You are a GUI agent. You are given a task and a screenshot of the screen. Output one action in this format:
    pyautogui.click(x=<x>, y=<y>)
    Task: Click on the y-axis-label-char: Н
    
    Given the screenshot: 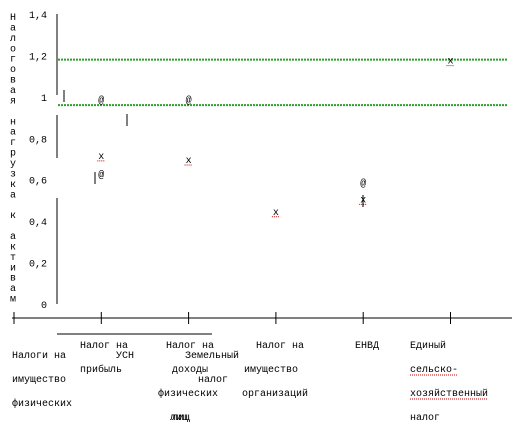 What is the action you would take?
    pyautogui.click(x=13, y=18)
    